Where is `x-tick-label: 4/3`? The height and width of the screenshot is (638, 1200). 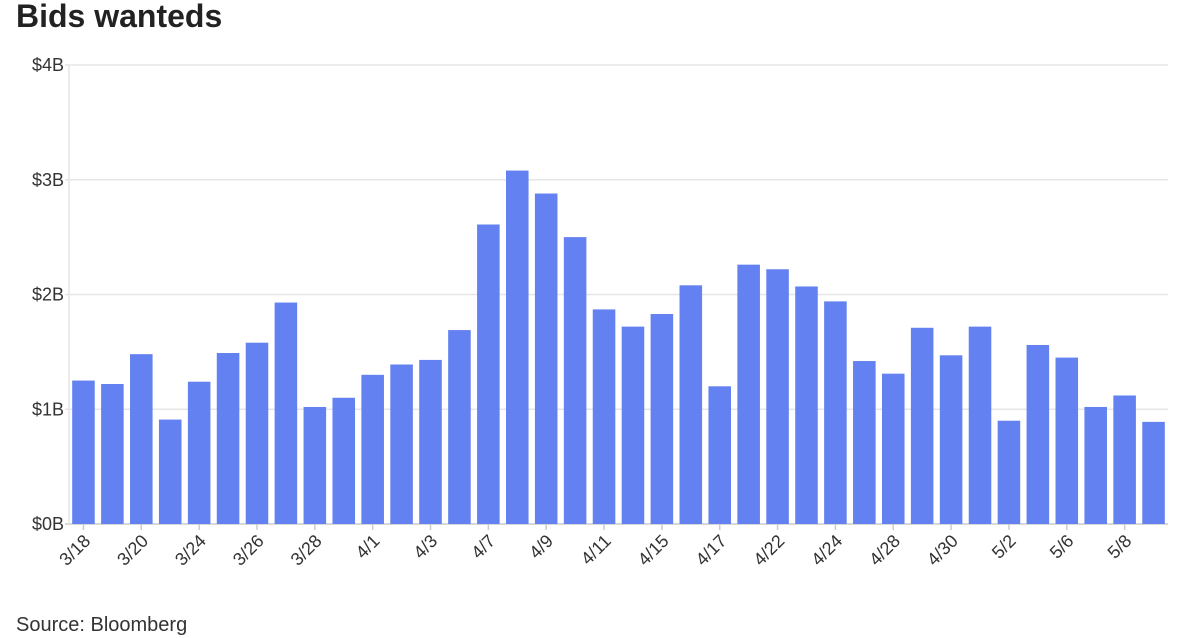
x-tick-label: 4/3 is located at coordinates (425, 547).